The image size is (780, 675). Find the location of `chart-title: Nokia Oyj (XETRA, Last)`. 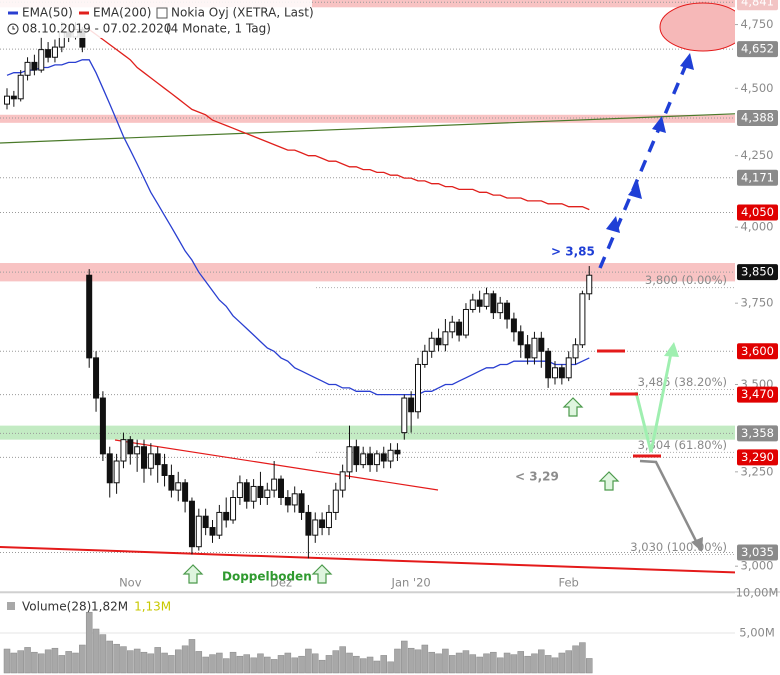

chart-title: Nokia Oyj (XETRA, Last) is located at coordinates (242, 13).